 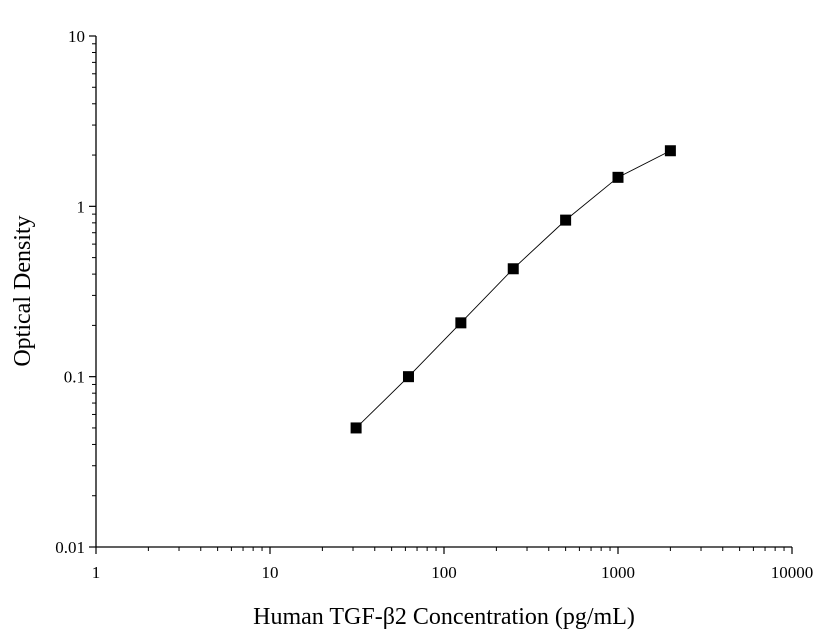 What do you see at coordinates (76, 36) in the screenshot?
I see `y-tick-label: 10` at bounding box center [76, 36].